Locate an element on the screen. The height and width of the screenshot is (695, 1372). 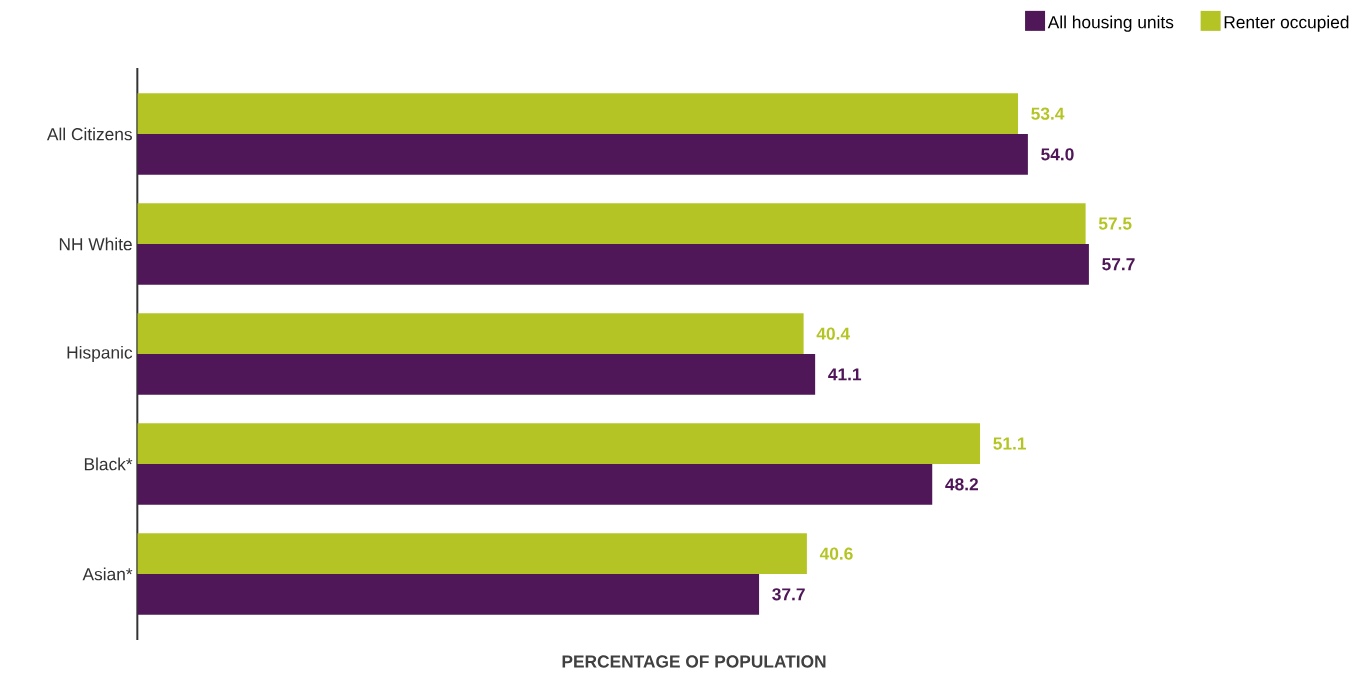
data-label: 37.7 is located at coordinates (788, 594).